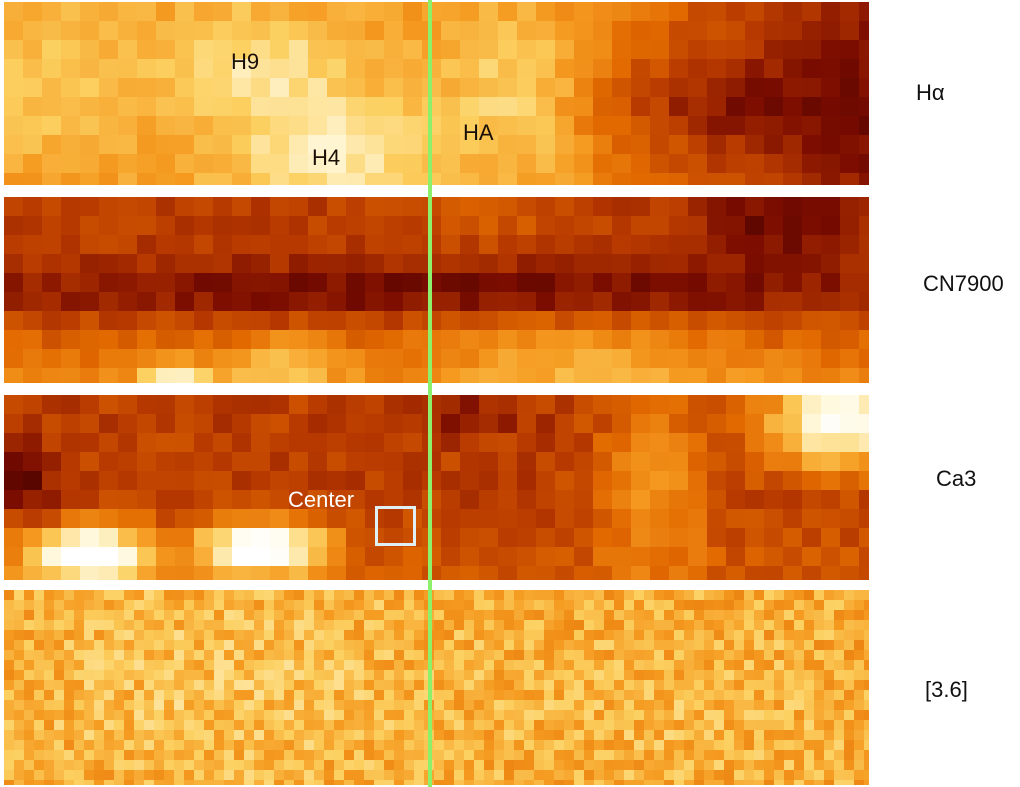 The width and height of the screenshot is (1020, 787). I want to click on region-label-h9: H9, so click(245, 61).